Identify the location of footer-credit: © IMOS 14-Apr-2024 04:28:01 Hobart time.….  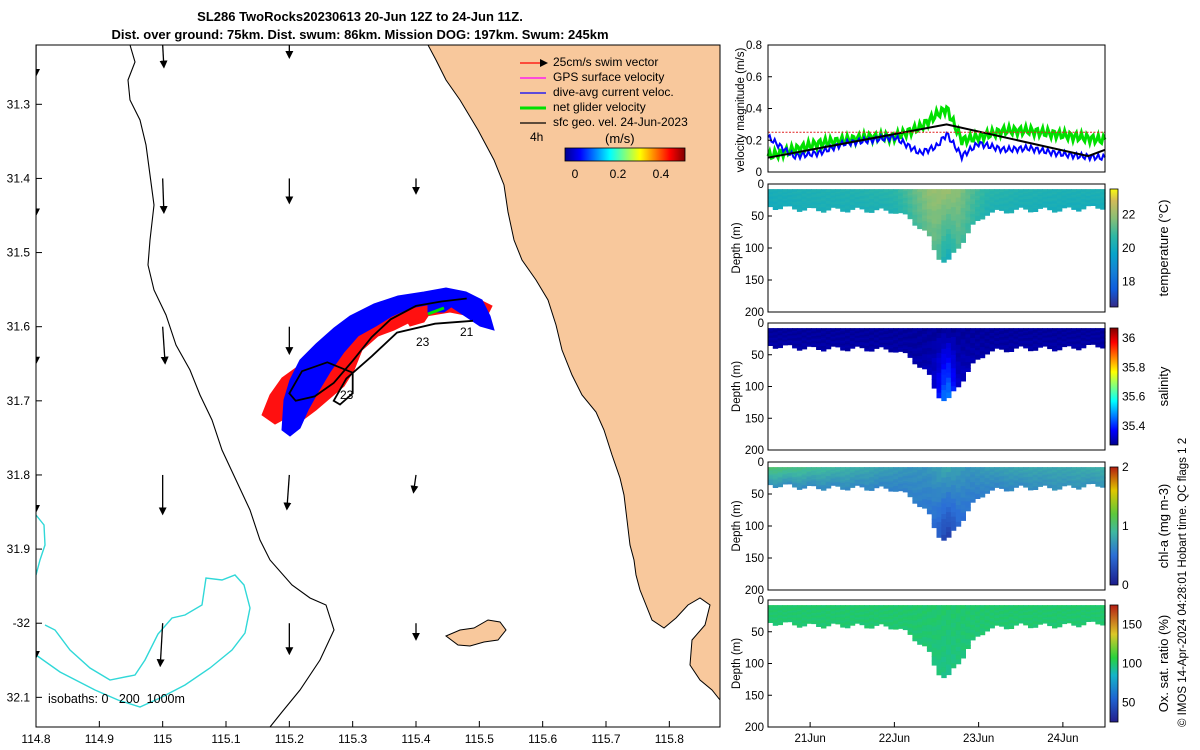
(1183, 582).